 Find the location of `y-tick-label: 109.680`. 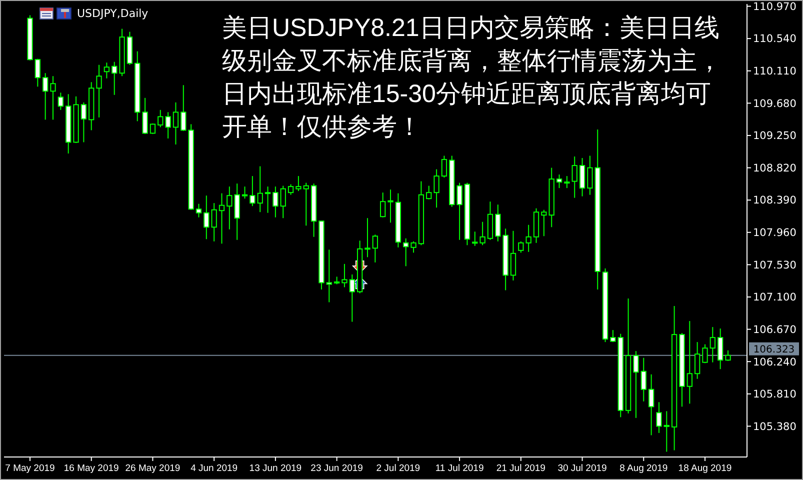

y-tick-label: 109.680 is located at coordinates (774, 104).